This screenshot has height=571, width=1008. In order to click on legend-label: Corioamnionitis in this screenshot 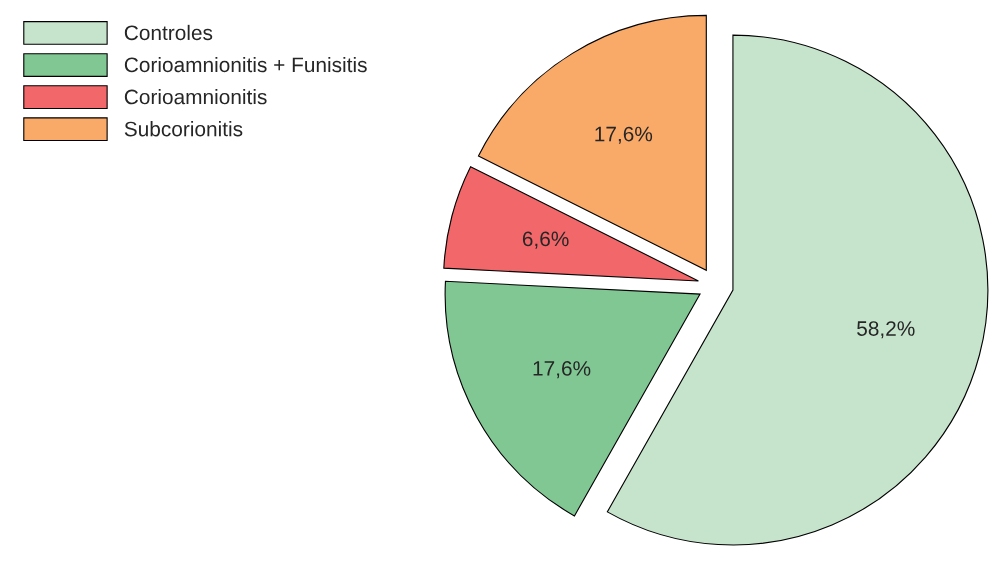, I will do `click(195, 97)`.